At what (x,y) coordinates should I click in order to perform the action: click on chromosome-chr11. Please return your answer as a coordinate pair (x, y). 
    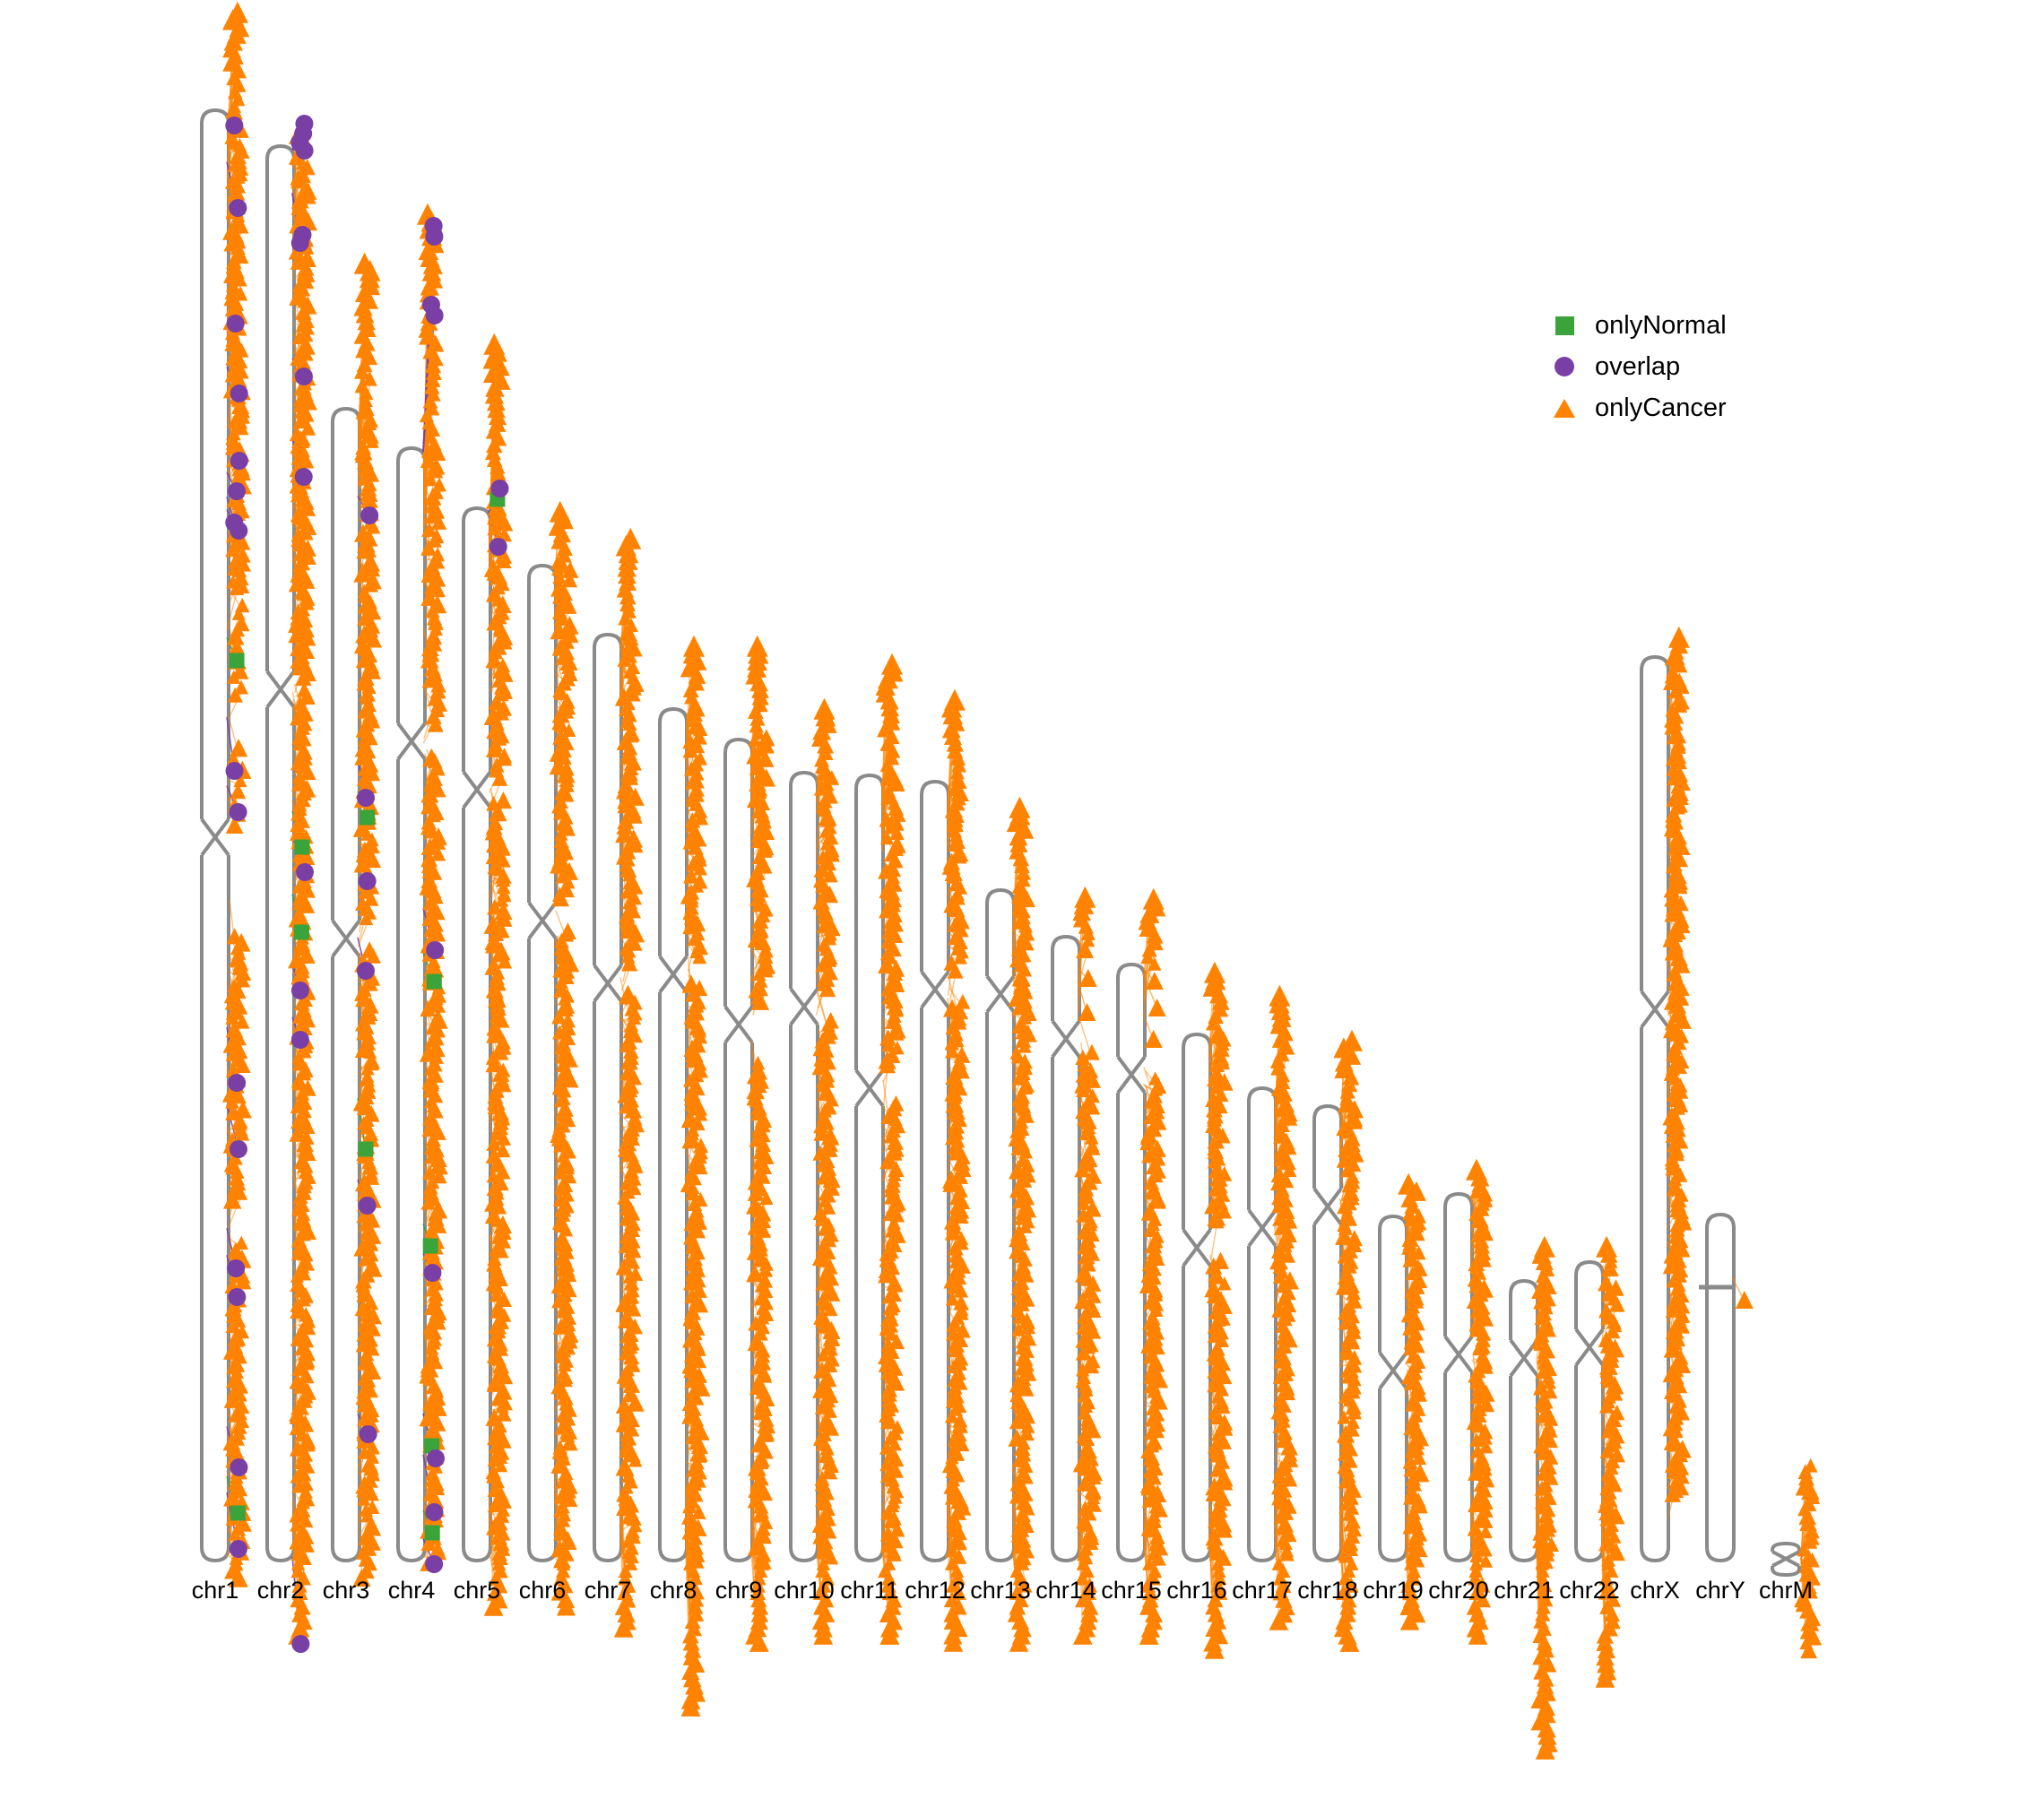
    Looking at the image, I should click on (870, 1168).